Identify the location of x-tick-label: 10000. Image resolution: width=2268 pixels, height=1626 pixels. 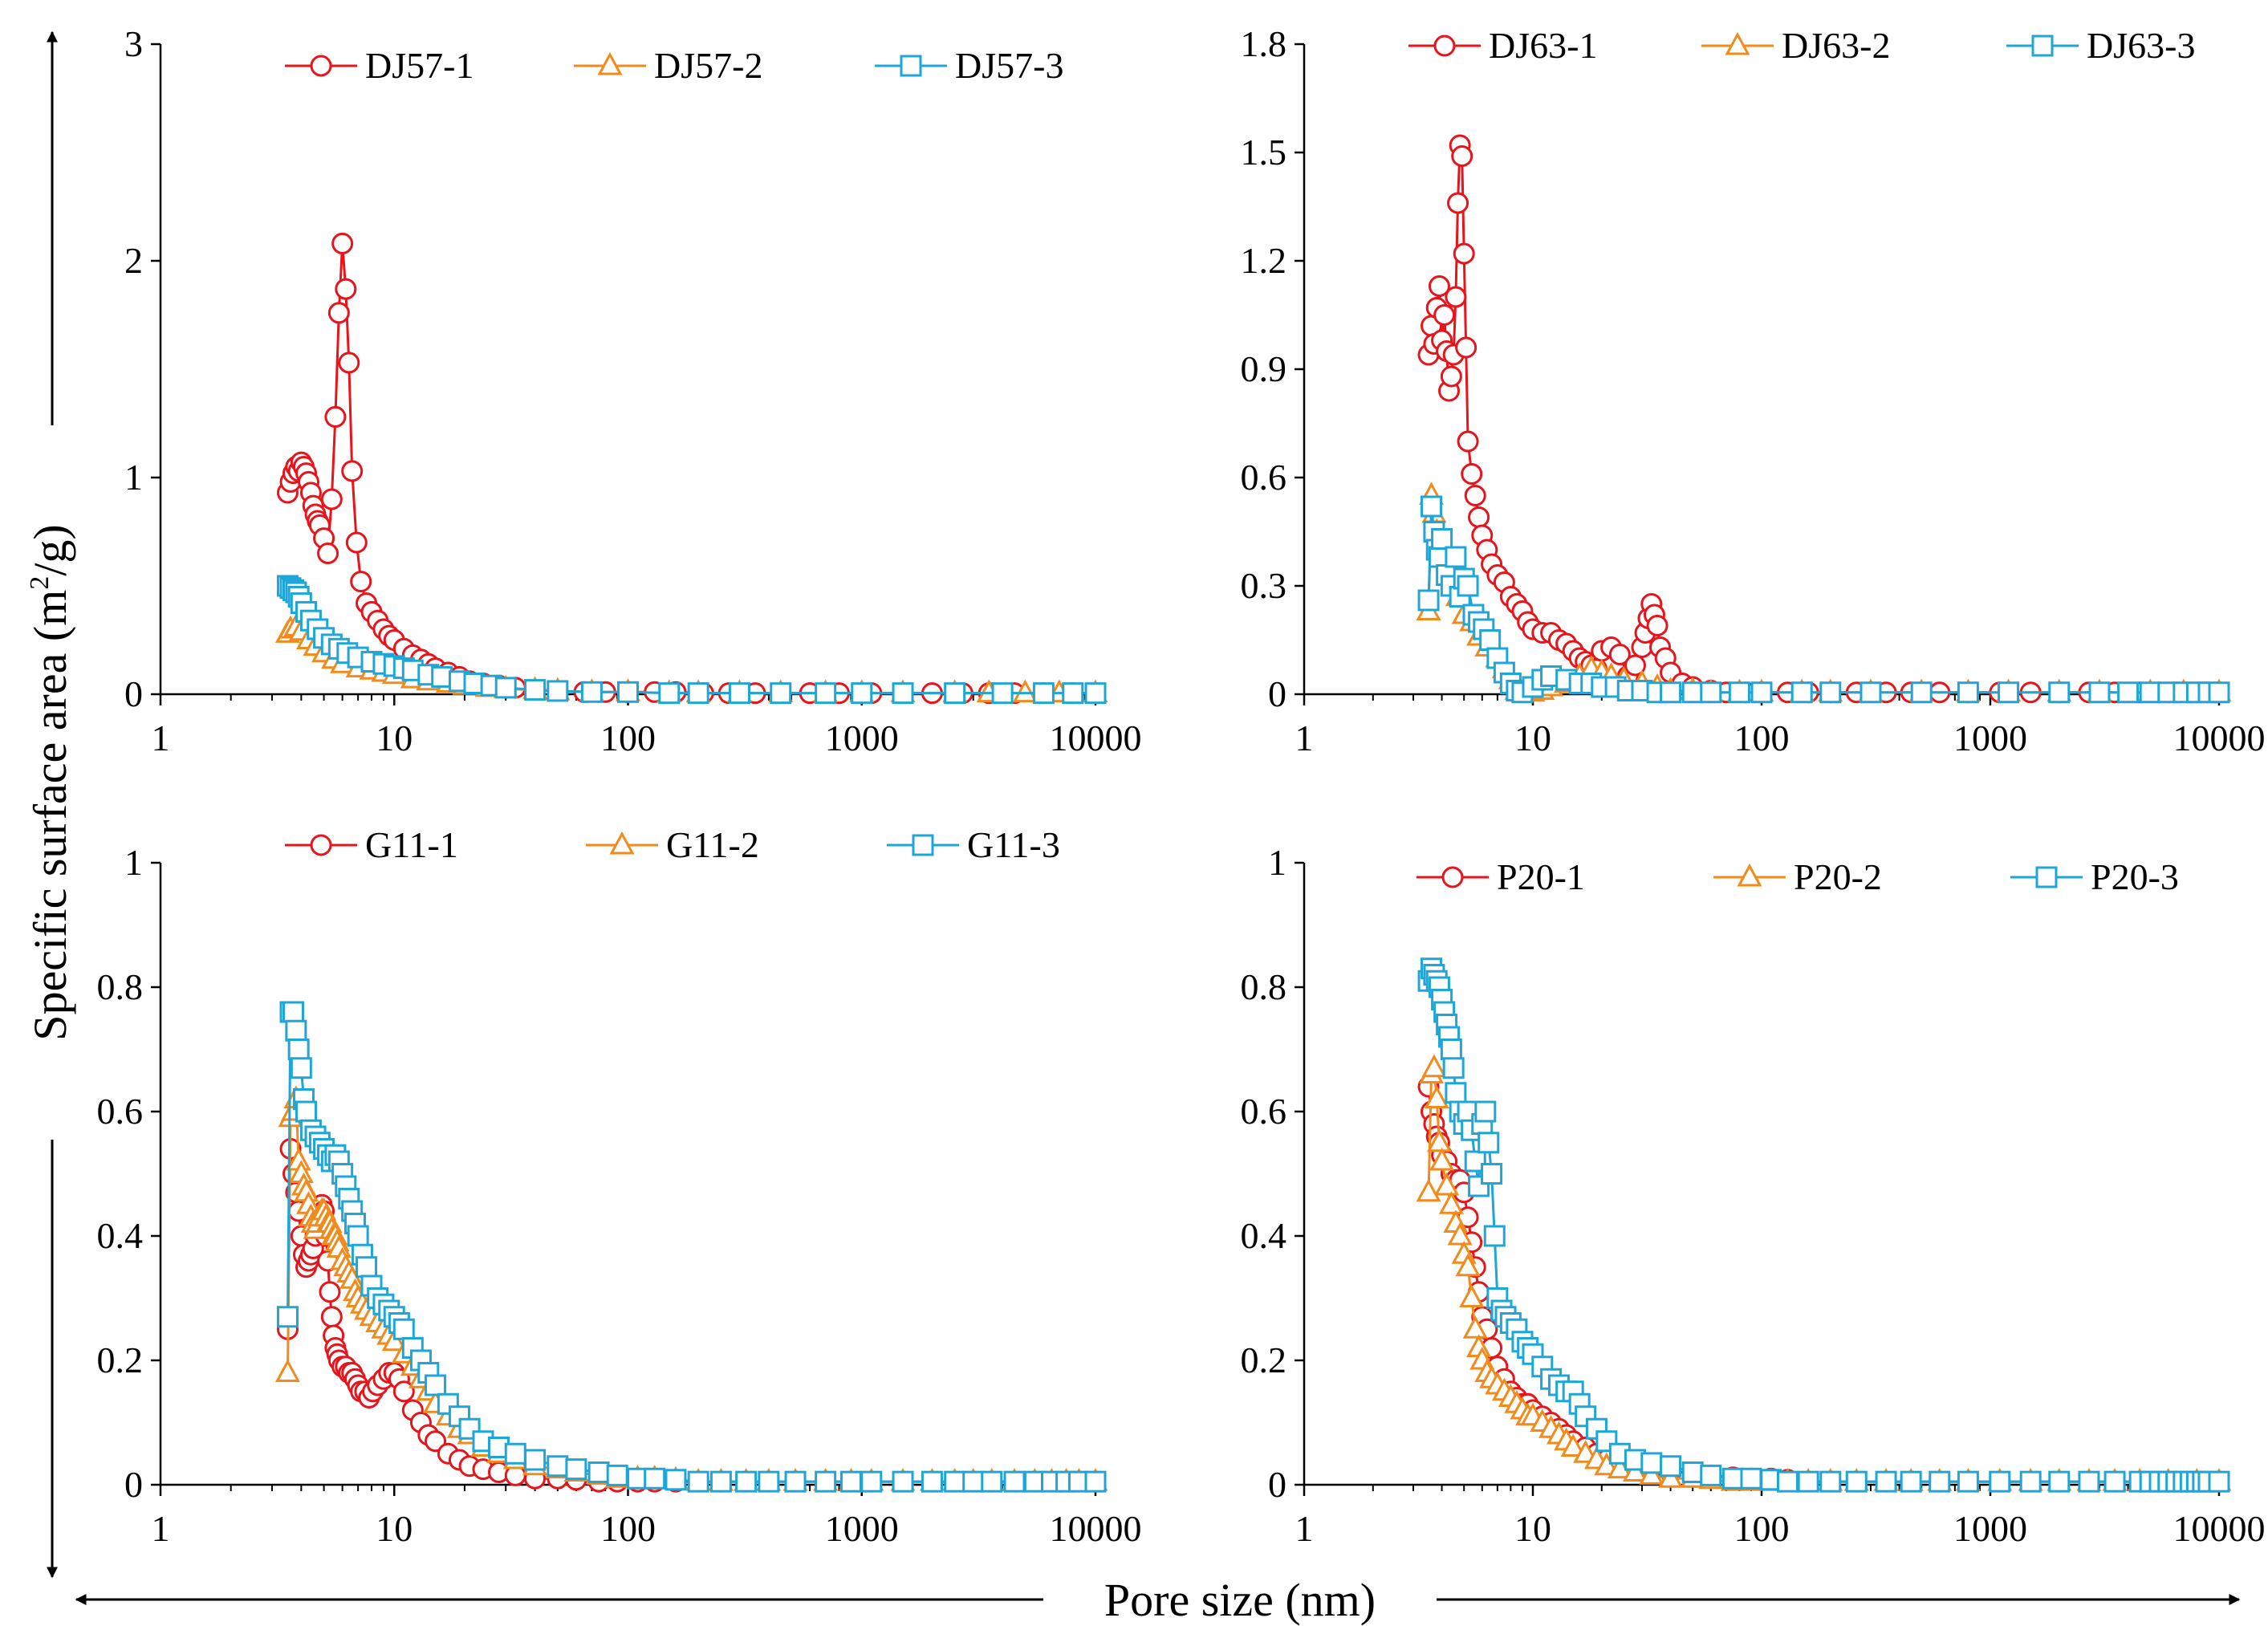
(1096, 737).